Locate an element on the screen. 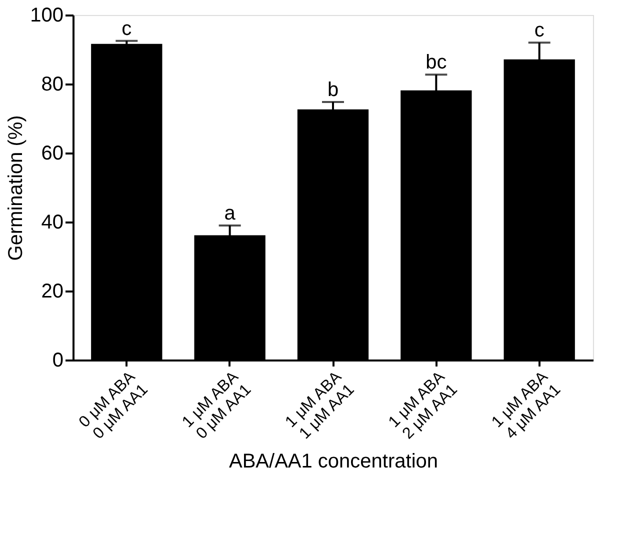  y-tick-label: 80 is located at coordinates (52, 85).